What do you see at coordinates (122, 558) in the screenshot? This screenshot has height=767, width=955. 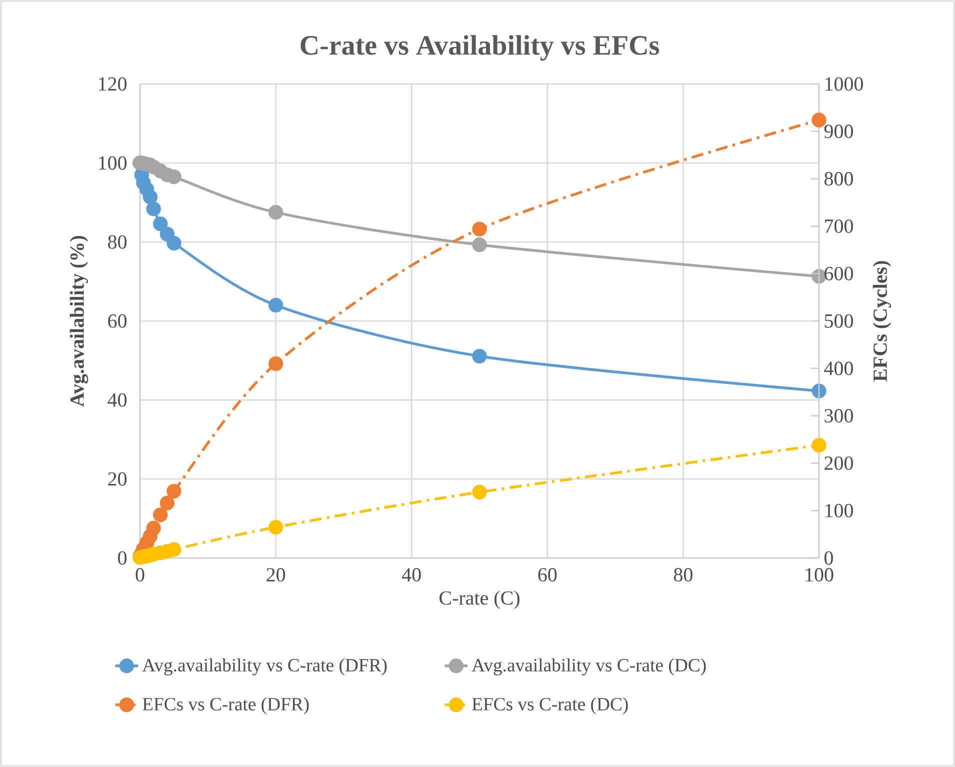 I see `y-tick-label: 0` at bounding box center [122, 558].